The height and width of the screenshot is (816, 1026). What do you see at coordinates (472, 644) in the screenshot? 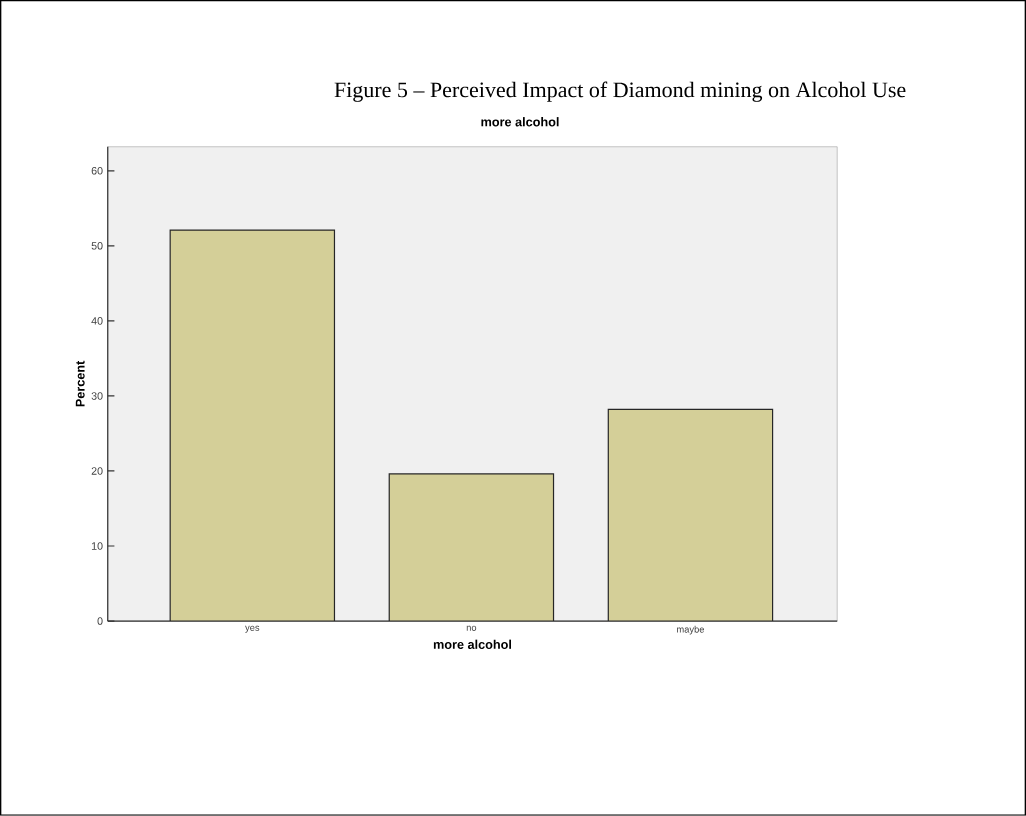
I see `x-axis-title: more alcohol` at bounding box center [472, 644].